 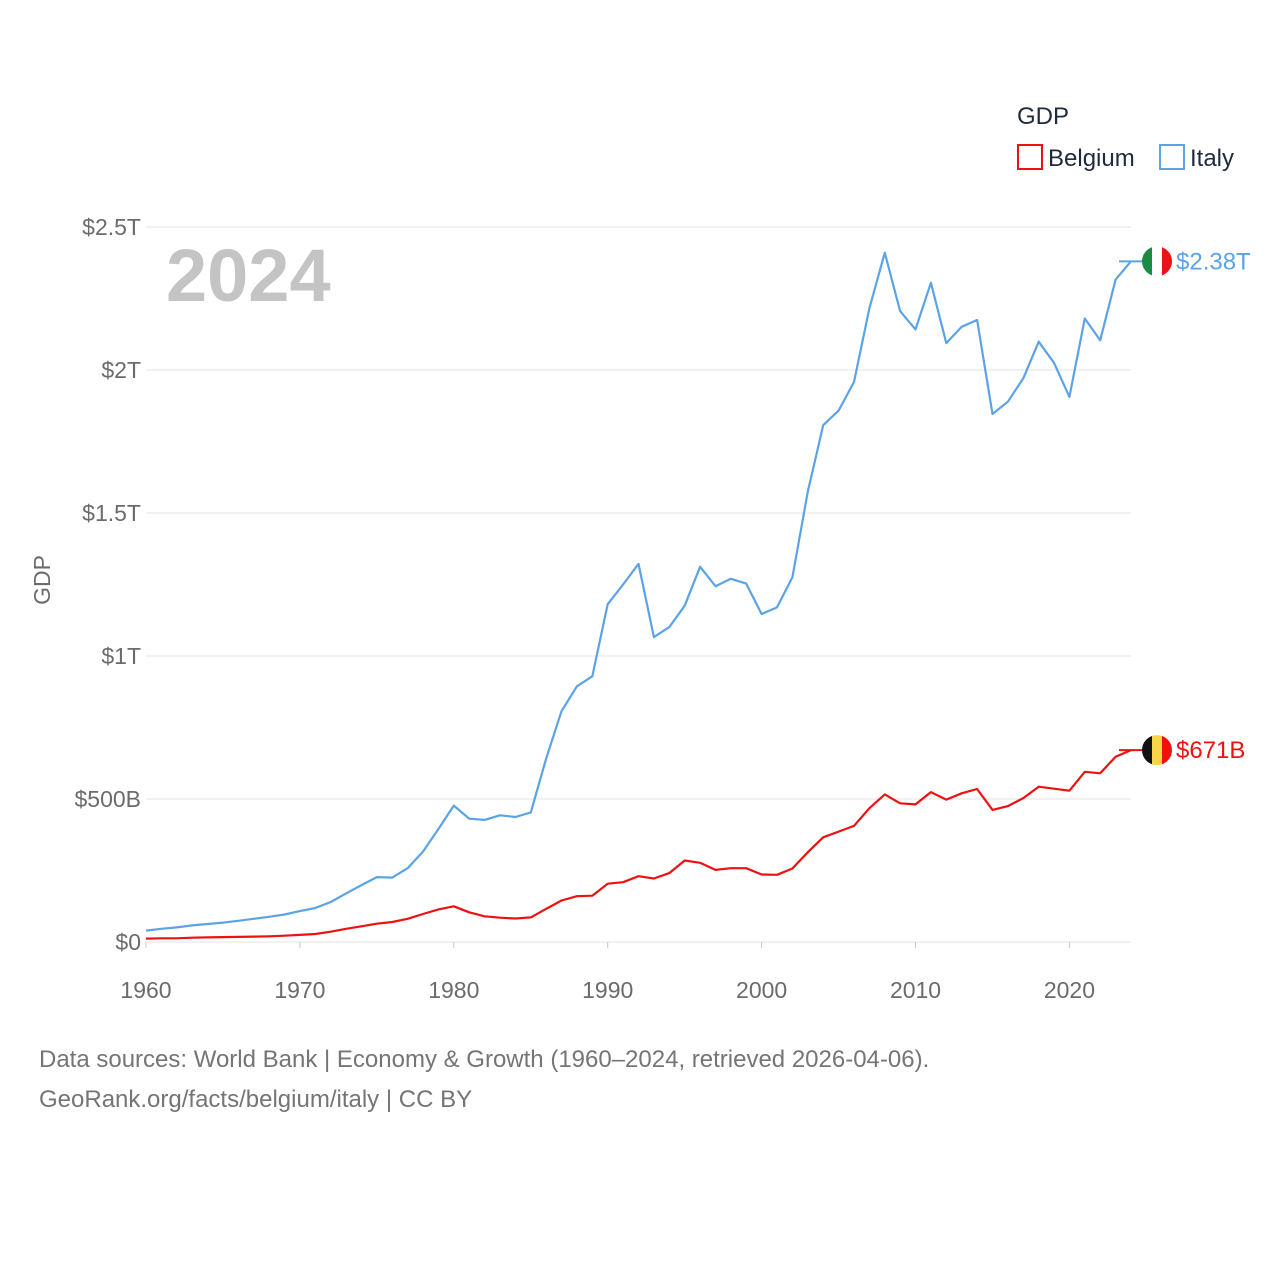 I want to click on y-axis-label: GDP, so click(x=42, y=580).